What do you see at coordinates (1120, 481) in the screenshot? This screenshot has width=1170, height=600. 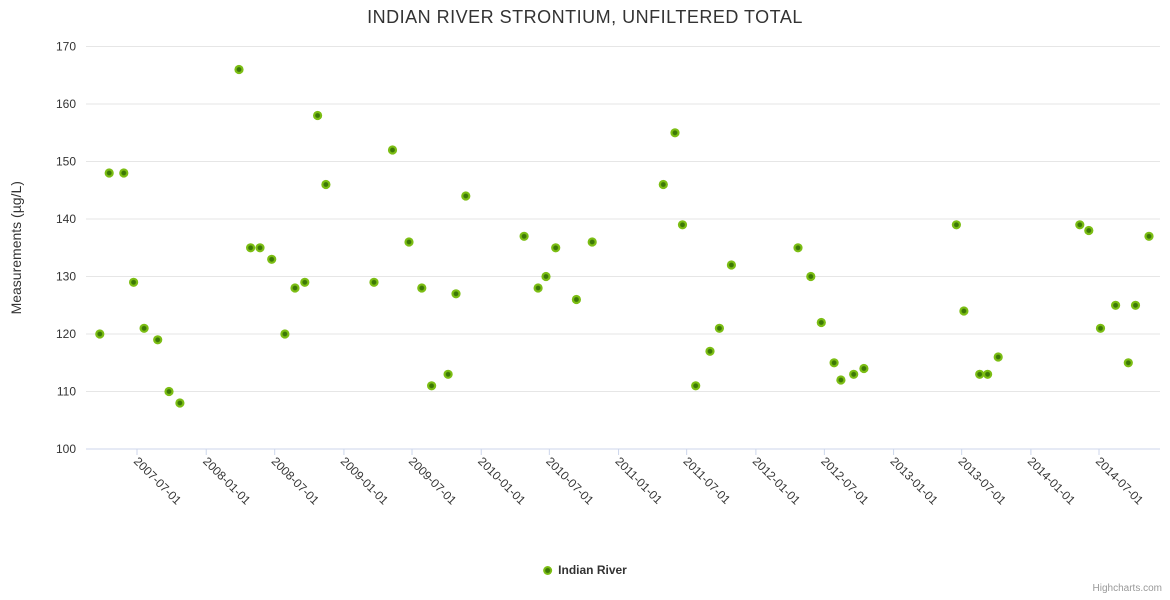 I see `x-tick-label: 2014-07-01` at bounding box center [1120, 481].